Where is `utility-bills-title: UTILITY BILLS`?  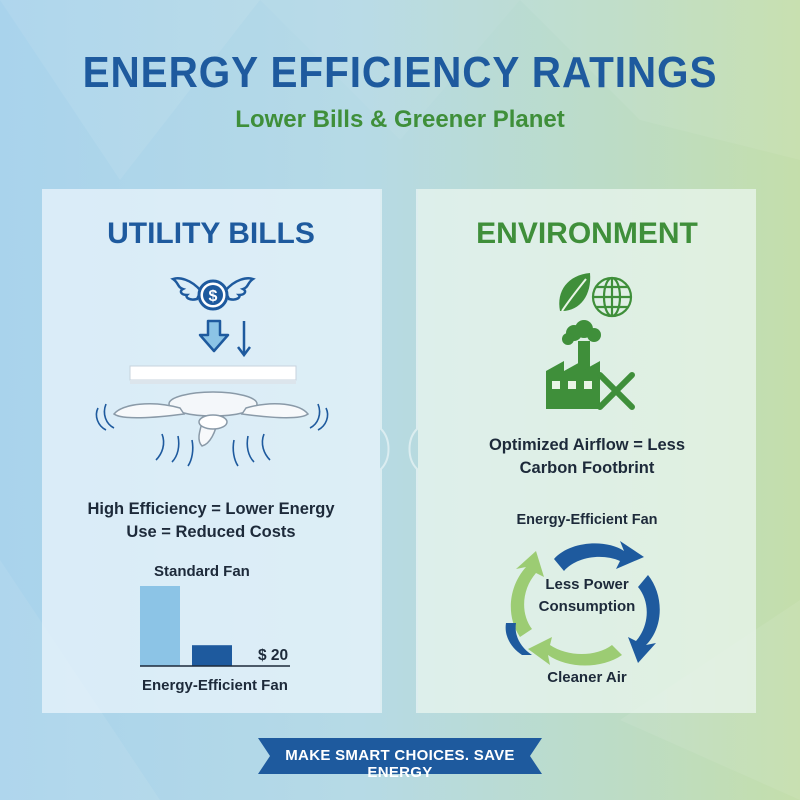 utility-bills-title: UTILITY BILLS is located at coordinates (211, 233).